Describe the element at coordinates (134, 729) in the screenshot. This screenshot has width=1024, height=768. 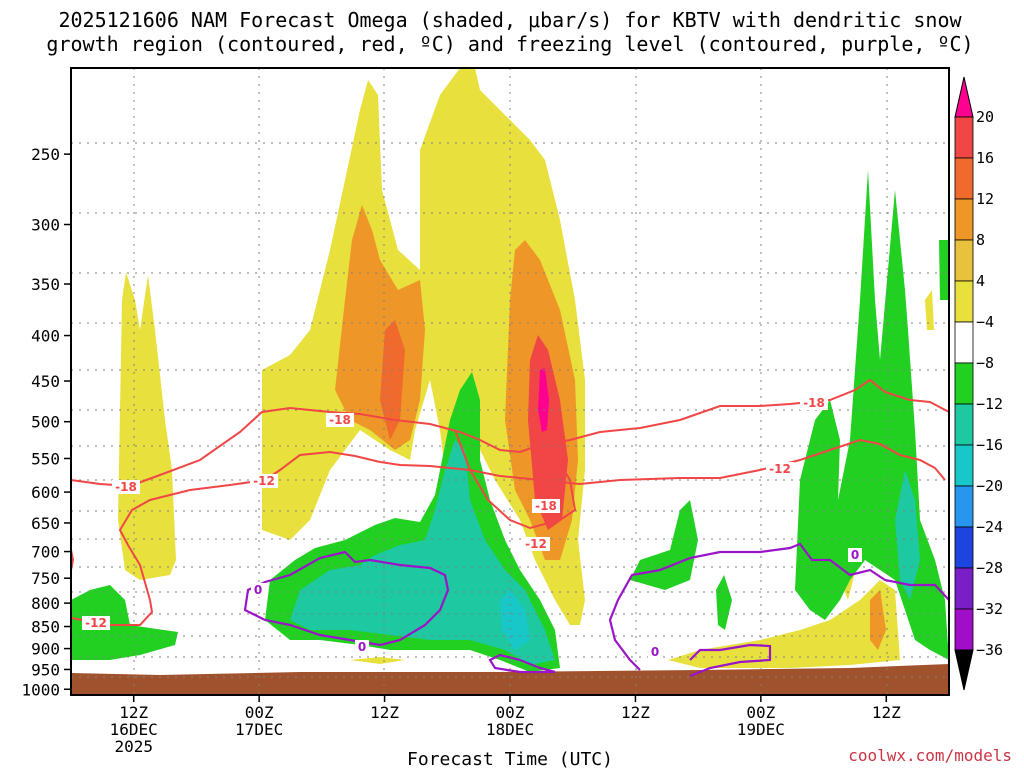
I see `x-tick-label: 16DEC` at that location.